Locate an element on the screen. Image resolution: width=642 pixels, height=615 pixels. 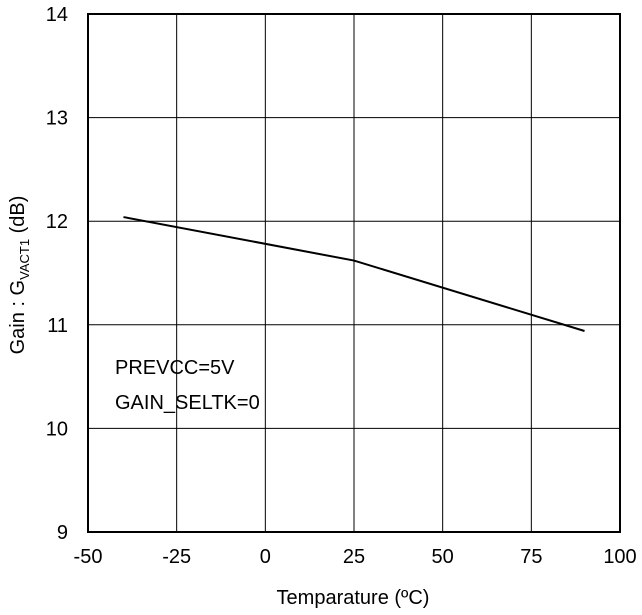
annotation-prevcc: PREVCC=5V is located at coordinates (175, 368).